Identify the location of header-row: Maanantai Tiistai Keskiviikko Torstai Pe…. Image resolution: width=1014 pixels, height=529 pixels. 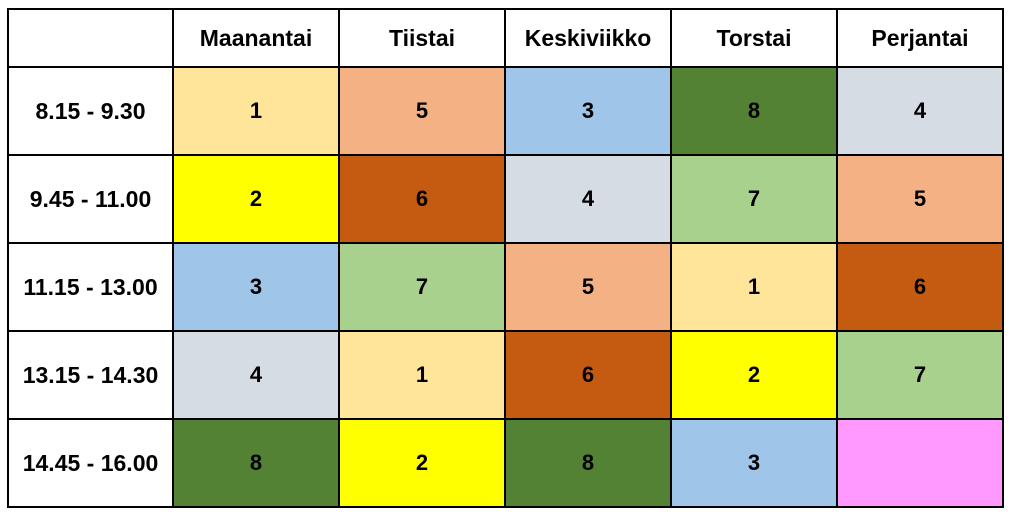
(505, 38).